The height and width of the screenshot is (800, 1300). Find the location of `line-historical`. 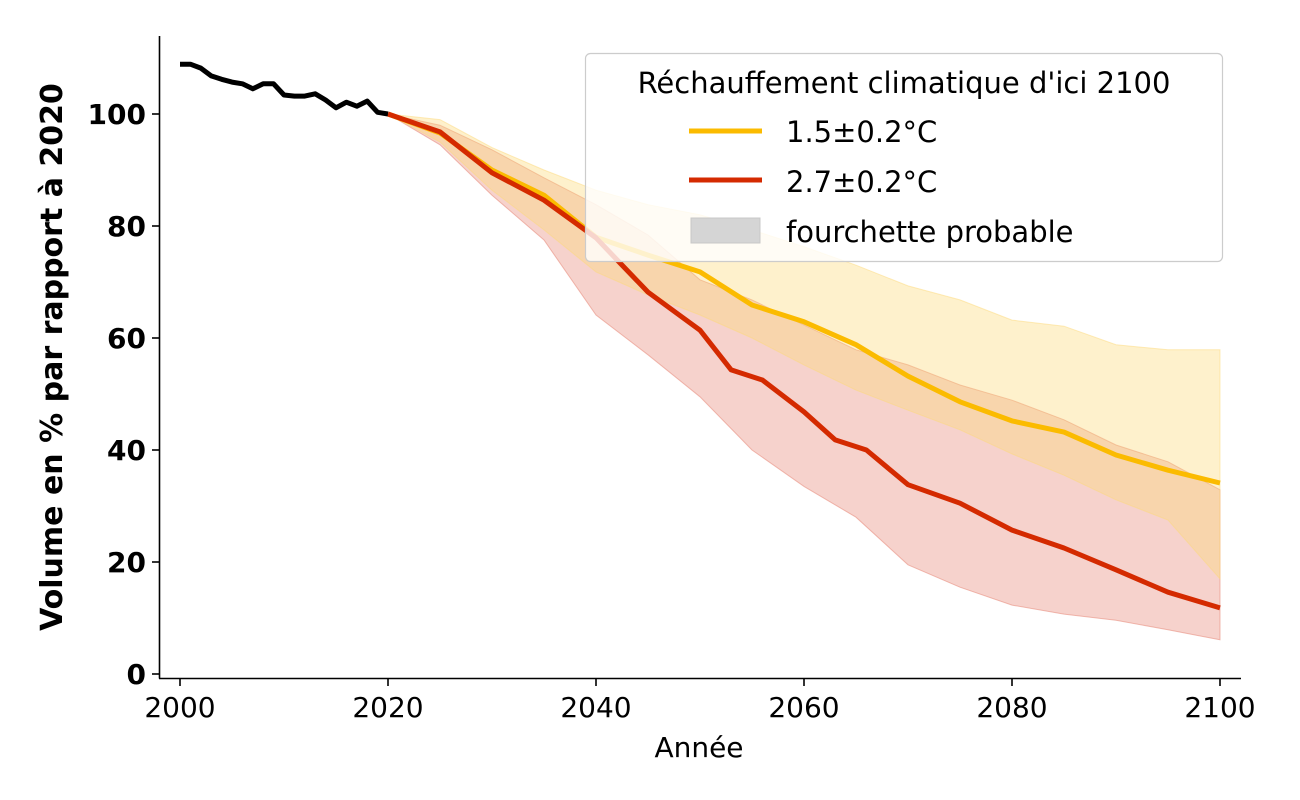

line-historical is located at coordinates (284, 89).